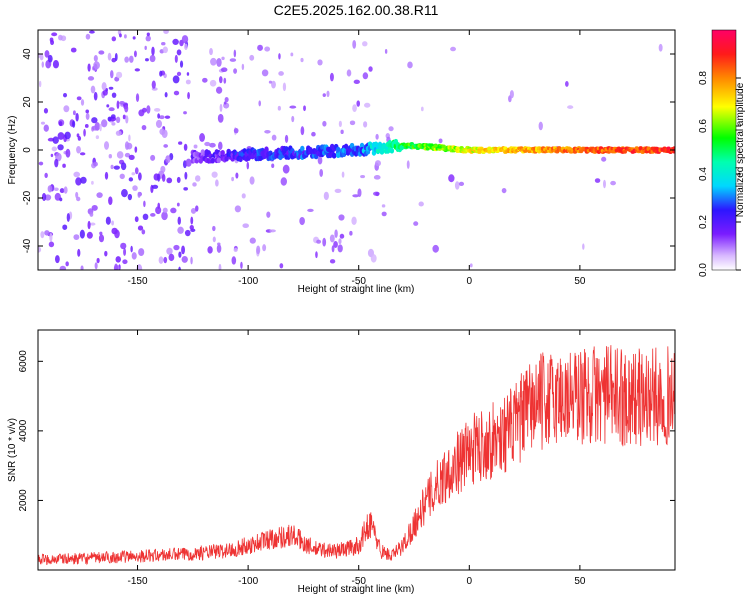 Image resolution: width=750 pixels, height=600 pixels. I want to click on y-tick-label: 40, so click(27, 54).